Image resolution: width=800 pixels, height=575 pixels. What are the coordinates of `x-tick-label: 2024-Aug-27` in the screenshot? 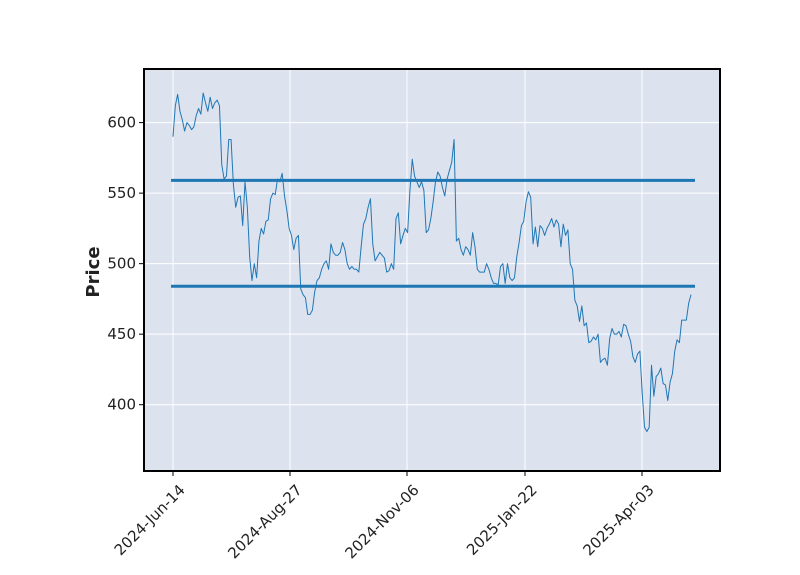 It's located at (264, 521).